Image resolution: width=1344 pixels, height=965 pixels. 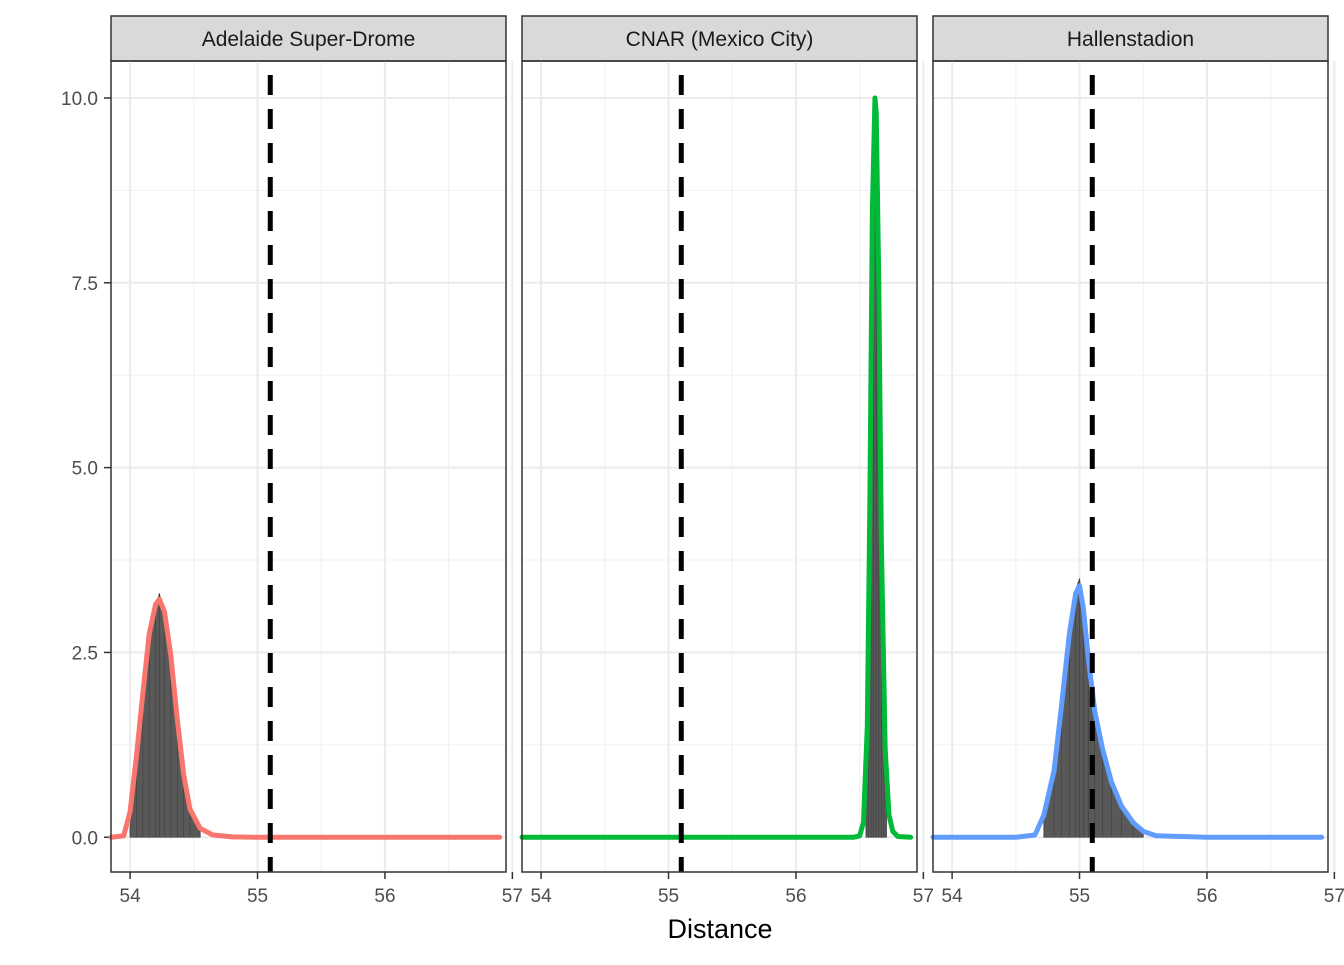 I want to click on x-tick-label-2-2: 56, so click(x=1206, y=896).